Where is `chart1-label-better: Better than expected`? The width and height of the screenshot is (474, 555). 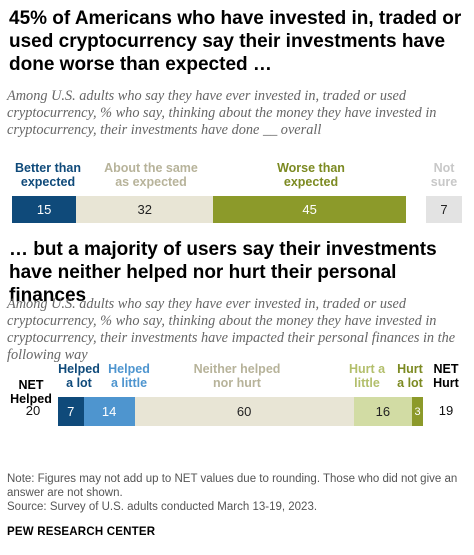
chart1-label-better: Better than expected is located at coordinates (48, 175).